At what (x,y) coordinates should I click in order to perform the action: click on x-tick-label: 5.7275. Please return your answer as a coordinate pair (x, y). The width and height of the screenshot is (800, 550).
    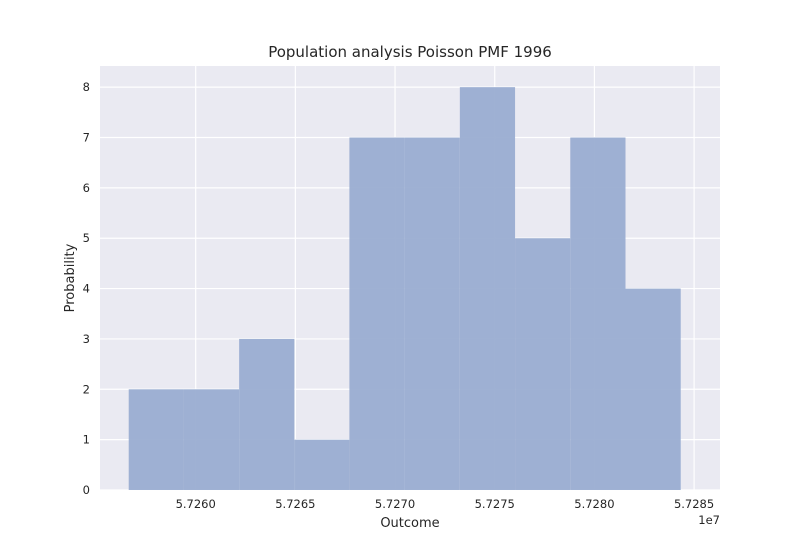
    Looking at the image, I should click on (495, 504).